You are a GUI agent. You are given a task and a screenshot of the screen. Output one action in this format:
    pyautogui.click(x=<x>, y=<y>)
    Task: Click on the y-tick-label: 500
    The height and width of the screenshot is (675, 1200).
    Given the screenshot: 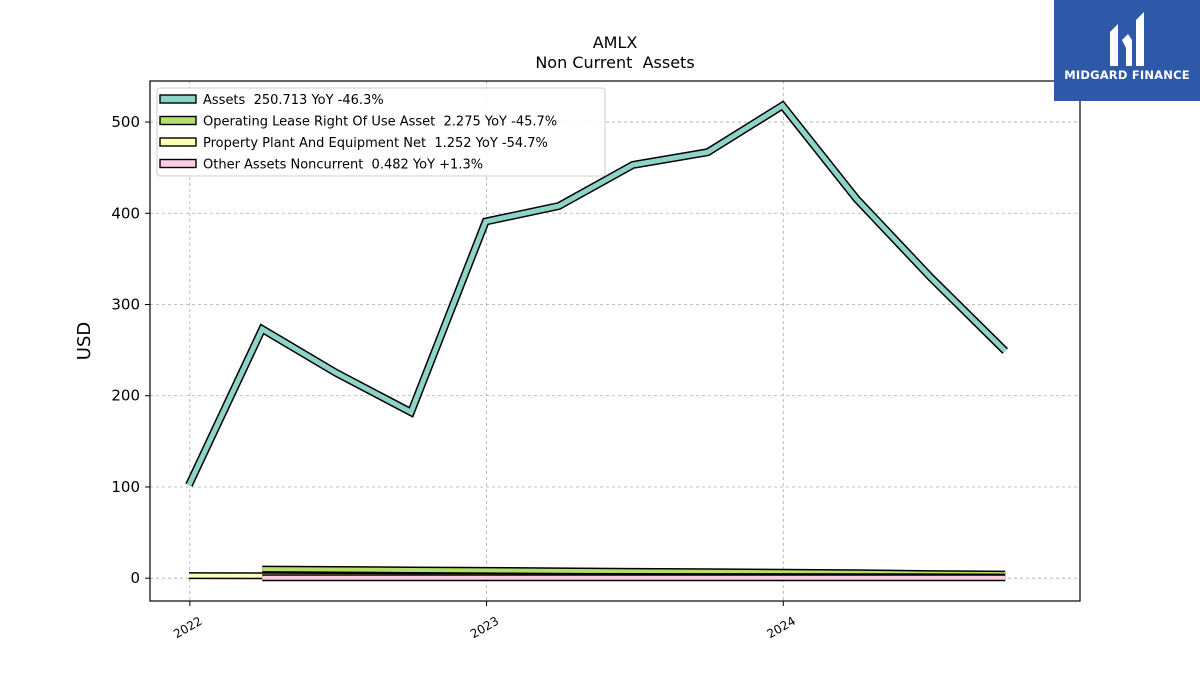 What is the action you would take?
    pyautogui.click(x=125, y=122)
    